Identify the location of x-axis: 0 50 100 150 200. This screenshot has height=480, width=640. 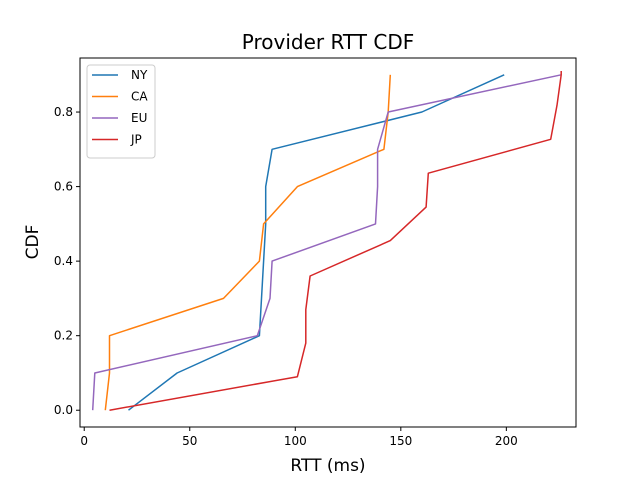
(299, 437).